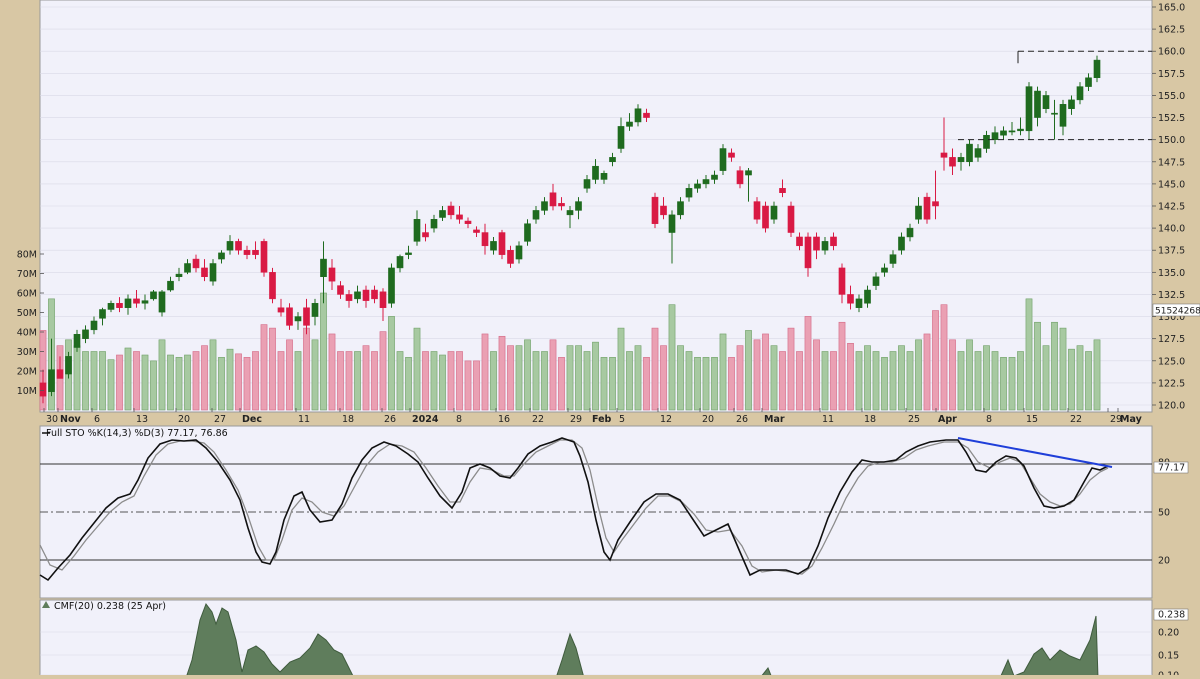 Image resolution: width=1200 pixels, height=679 pixels. I want to click on price-tick-label: 140.0, so click(1171, 229).